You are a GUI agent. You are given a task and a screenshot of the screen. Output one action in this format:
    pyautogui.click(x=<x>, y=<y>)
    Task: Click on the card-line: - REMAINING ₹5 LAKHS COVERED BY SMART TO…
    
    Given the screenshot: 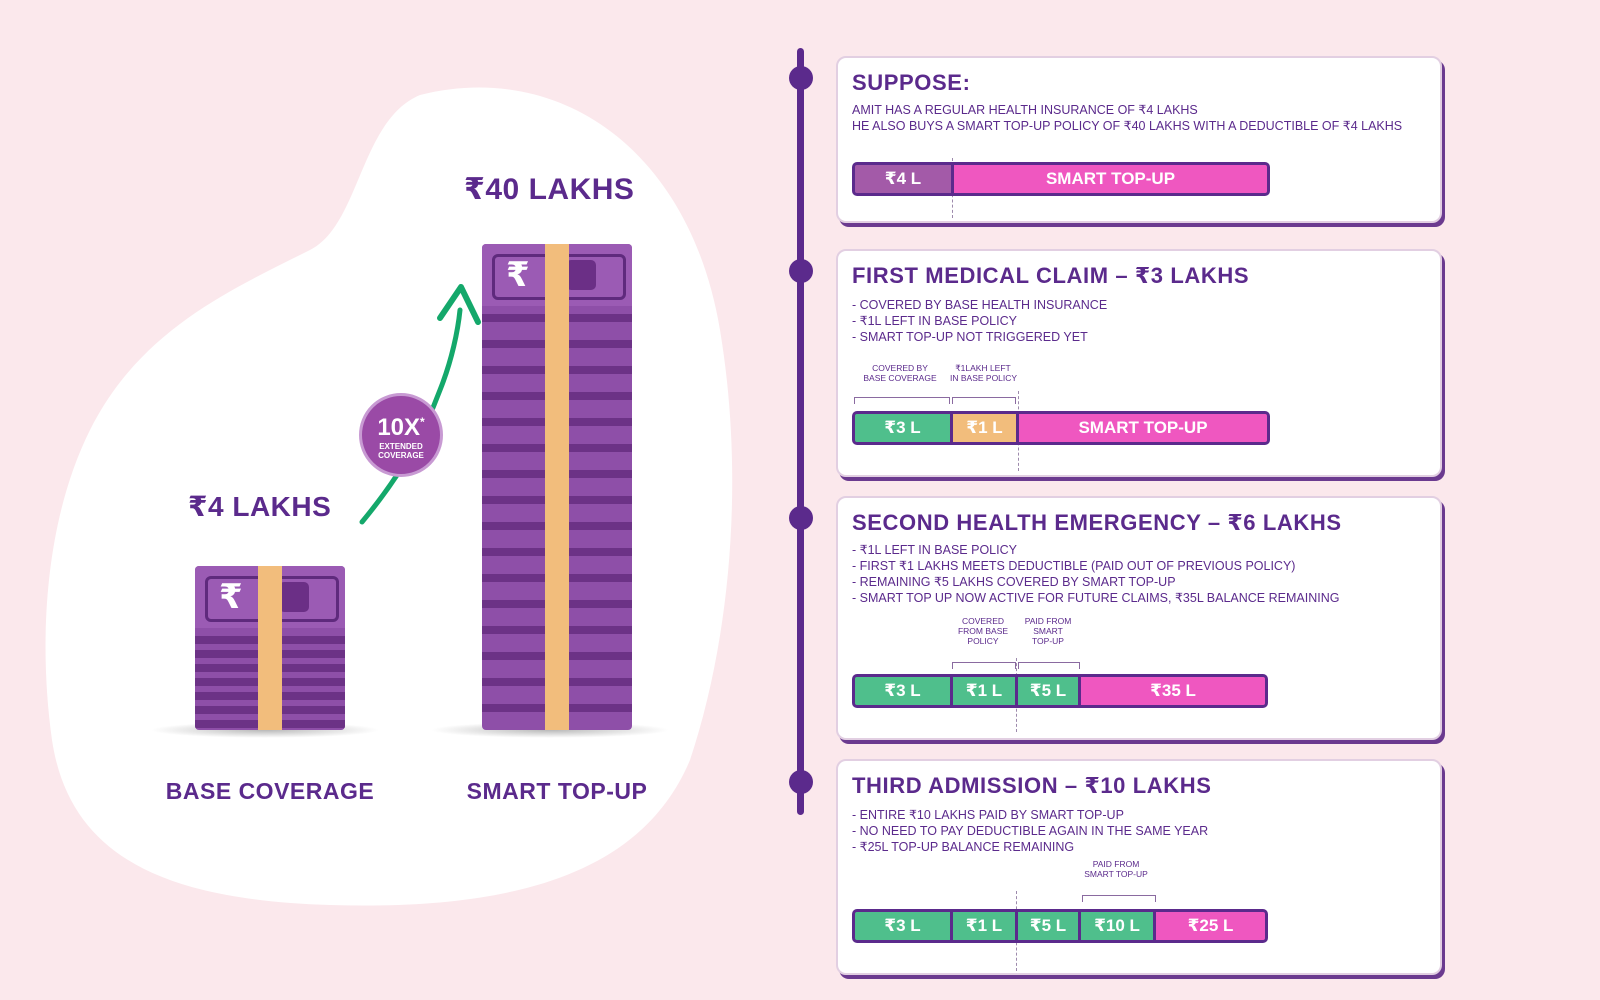 What is the action you would take?
    pyautogui.click(x=1014, y=582)
    